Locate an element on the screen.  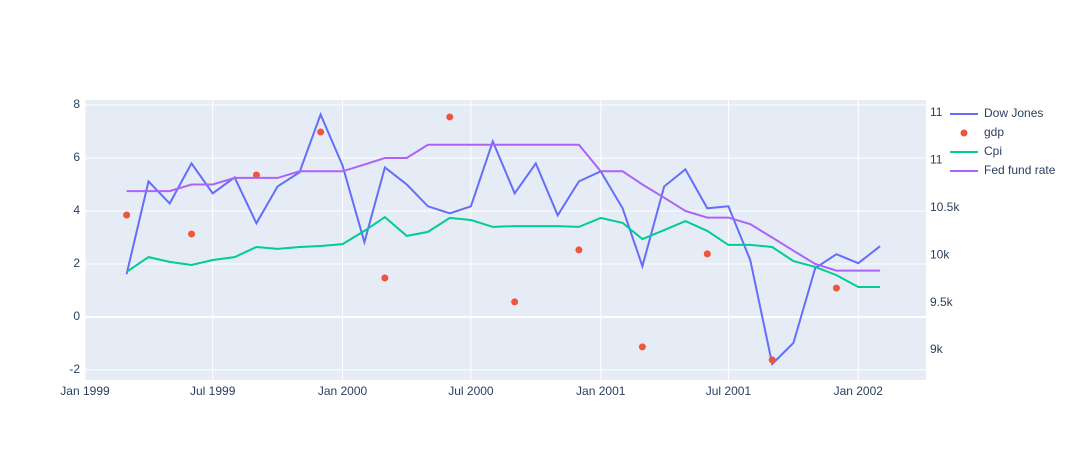
x-tick-label: Jan 1999 is located at coordinates (85, 391).